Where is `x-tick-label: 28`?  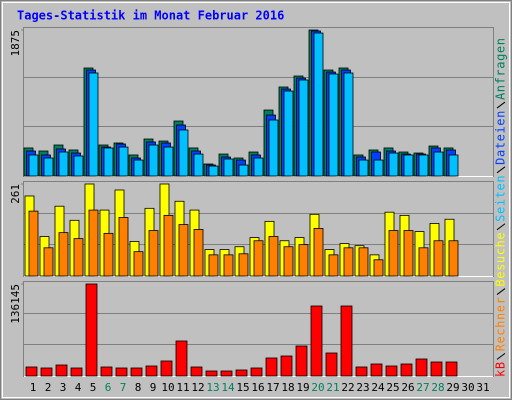
x-tick-label: 28 is located at coordinates (437, 387).